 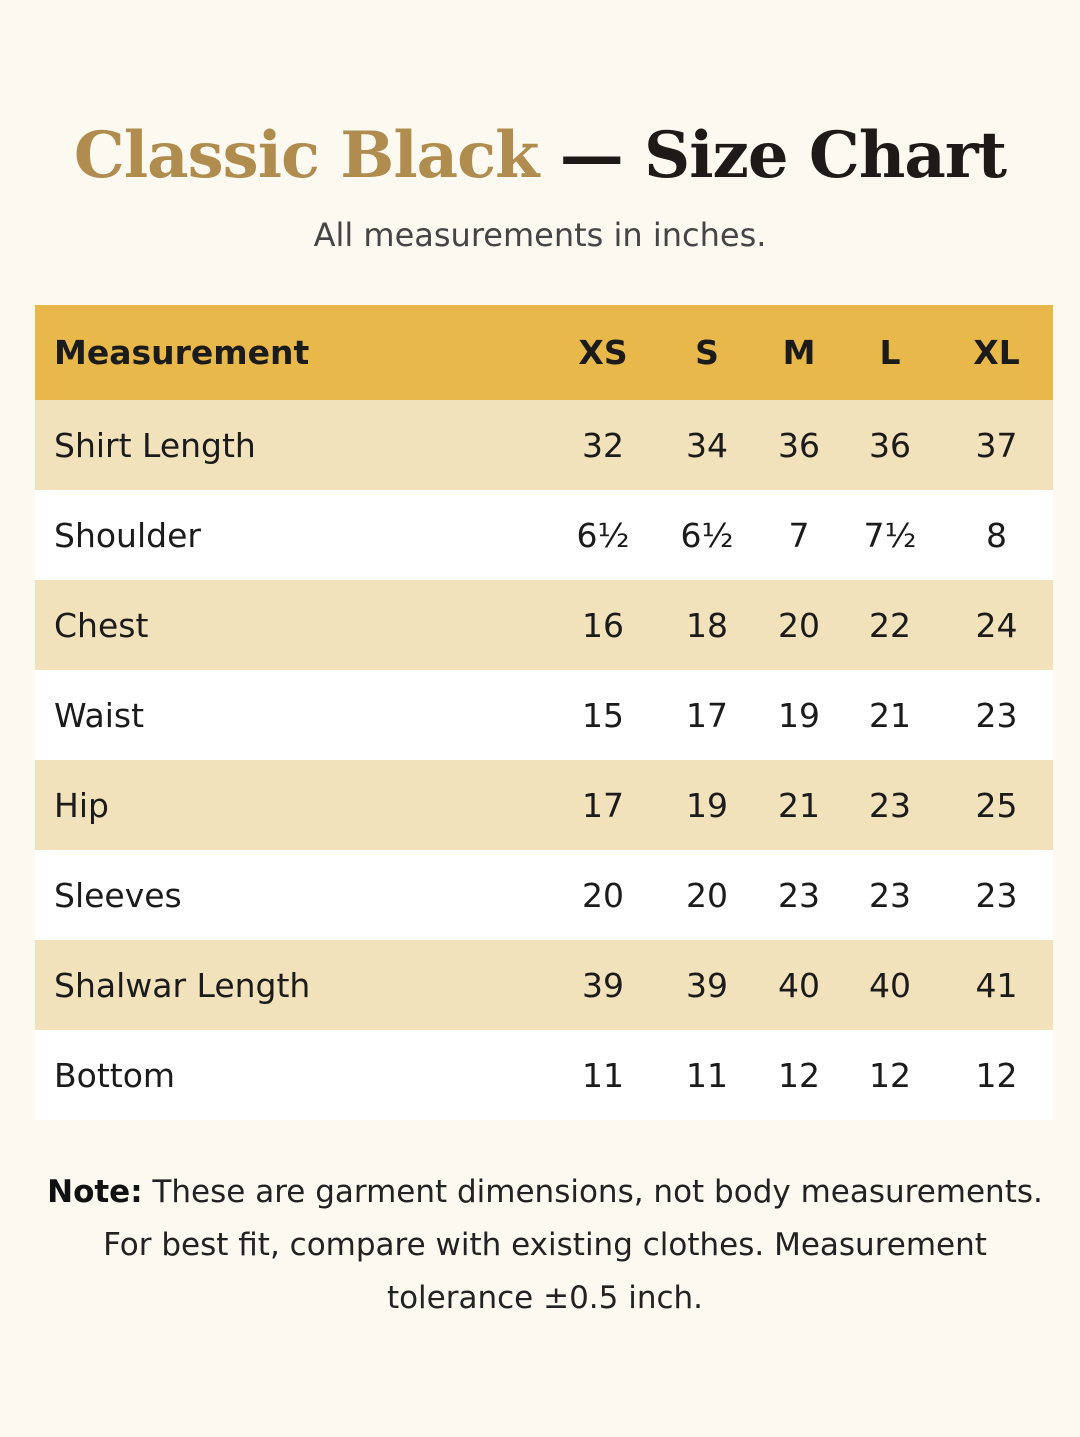 What do you see at coordinates (292, 625) in the screenshot?
I see `row-label: Chest` at bounding box center [292, 625].